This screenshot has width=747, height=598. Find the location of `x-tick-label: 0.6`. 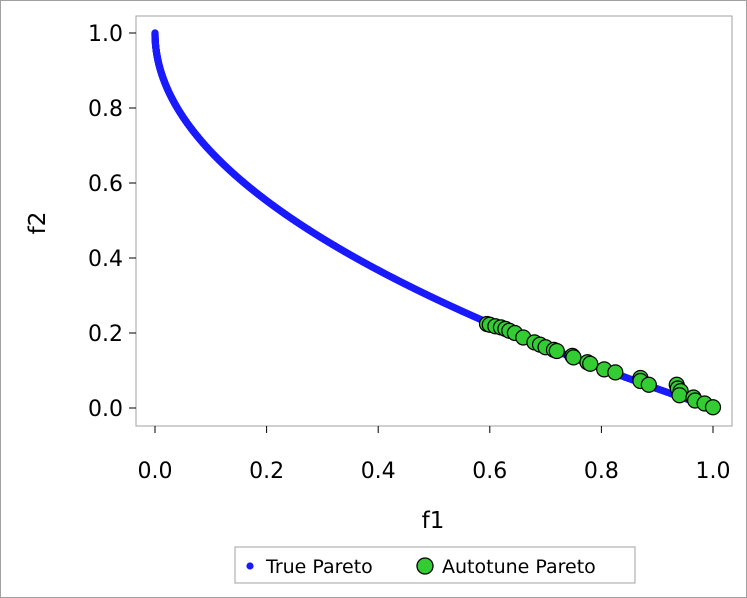

x-tick-label: 0.6 is located at coordinates (489, 471).